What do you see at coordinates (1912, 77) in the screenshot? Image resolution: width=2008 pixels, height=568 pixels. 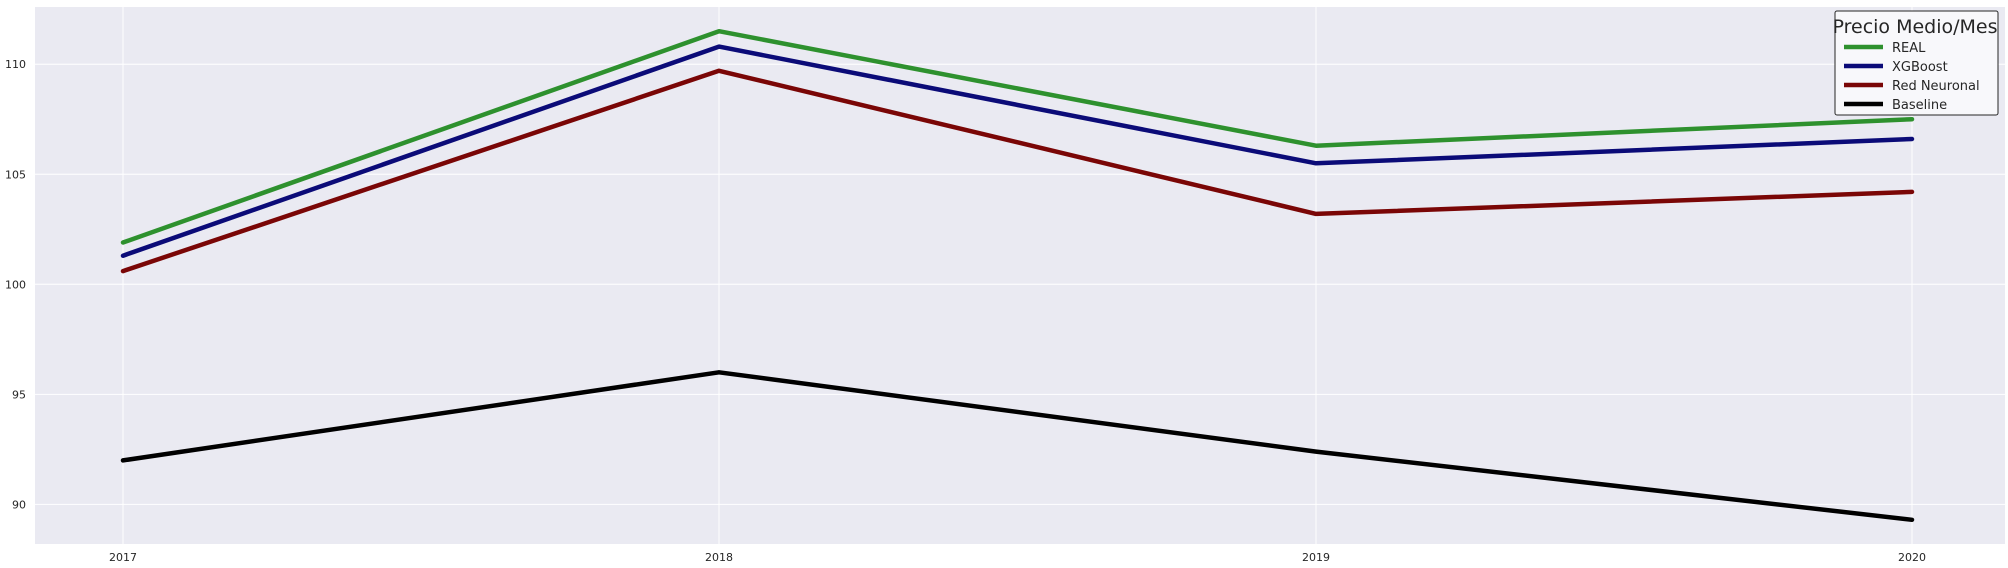 I see `legend-items: REAL XGBoost Red Neuronal Baseline` at bounding box center [1912, 77].